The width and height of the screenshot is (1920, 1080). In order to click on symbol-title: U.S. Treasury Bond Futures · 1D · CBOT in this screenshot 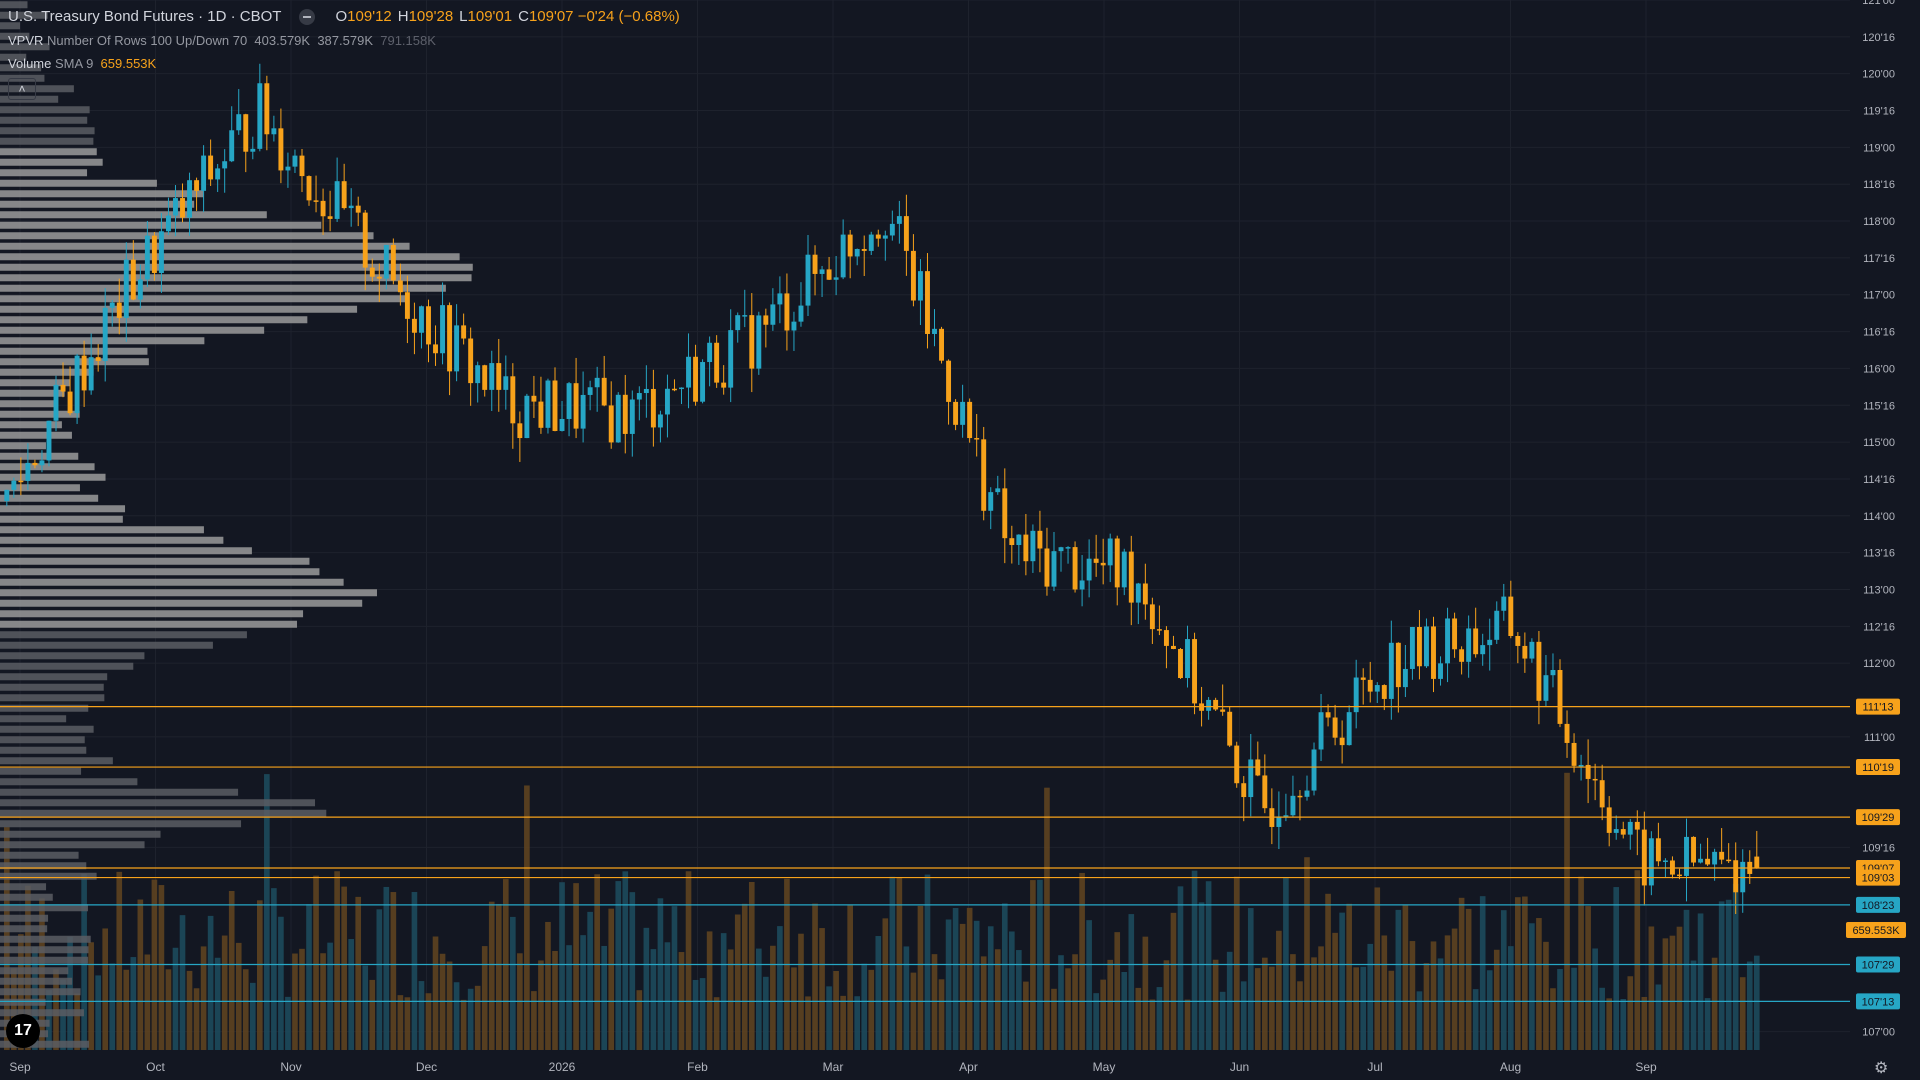, I will do `click(145, 16)`.